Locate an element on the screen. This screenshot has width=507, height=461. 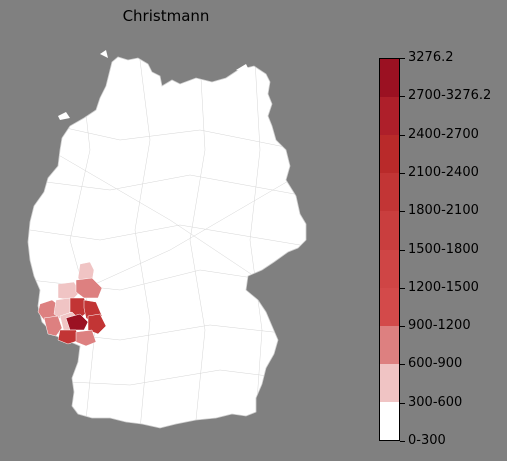
colorbar-tick-label: 300-600 is located at coordinates (435, 402).